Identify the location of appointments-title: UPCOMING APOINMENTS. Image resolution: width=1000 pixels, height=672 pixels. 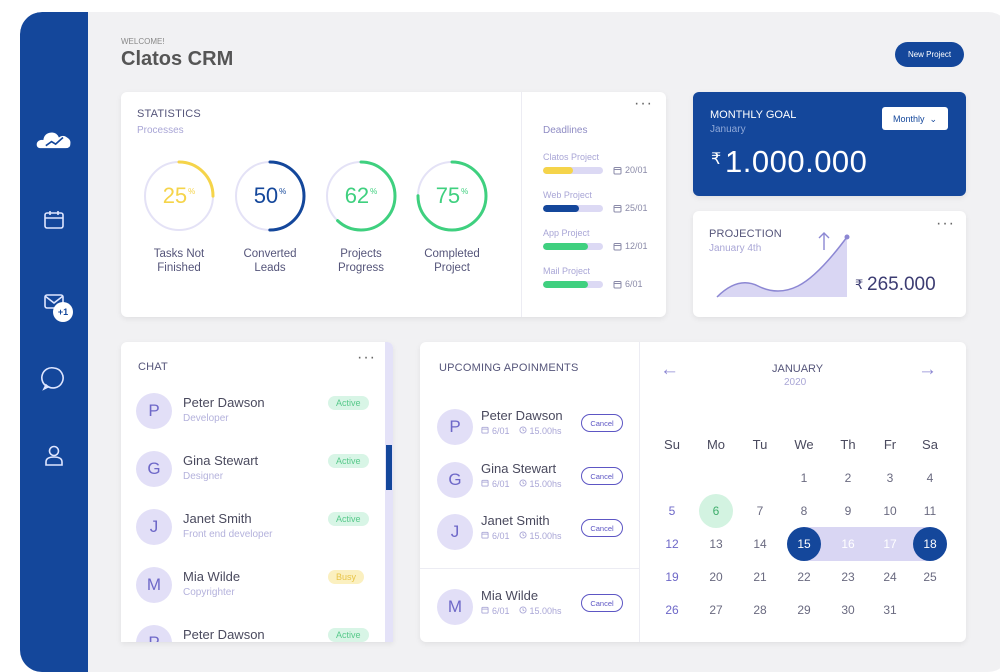
(509, 368).